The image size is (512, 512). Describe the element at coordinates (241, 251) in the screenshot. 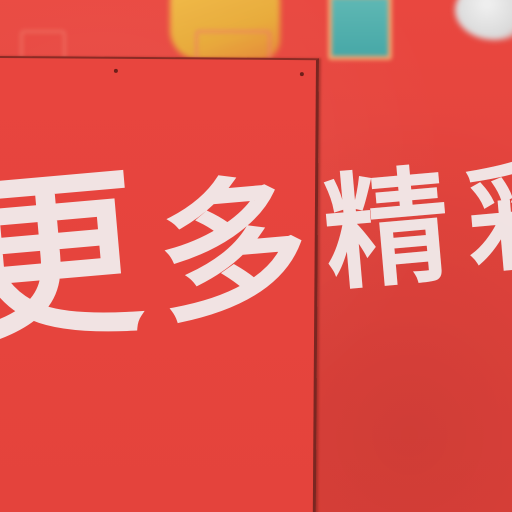

I see `sign-character: 多` at that location.